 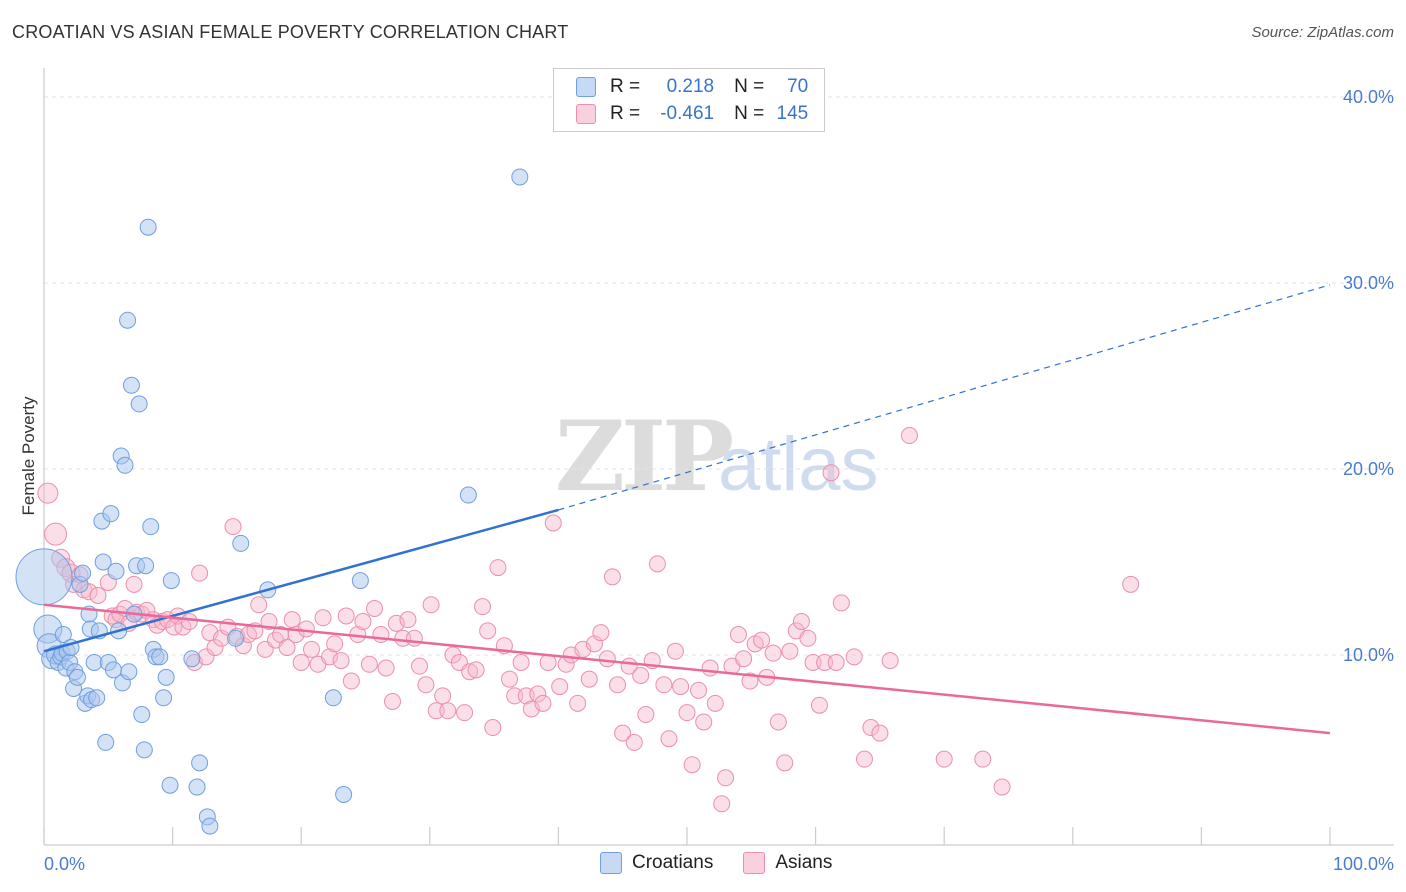 What do you see at coordinates (692, 114) in the screenshot?
I see `legend-row-asians: R = -0.461 N = 145` at bounding box center [692, 114].